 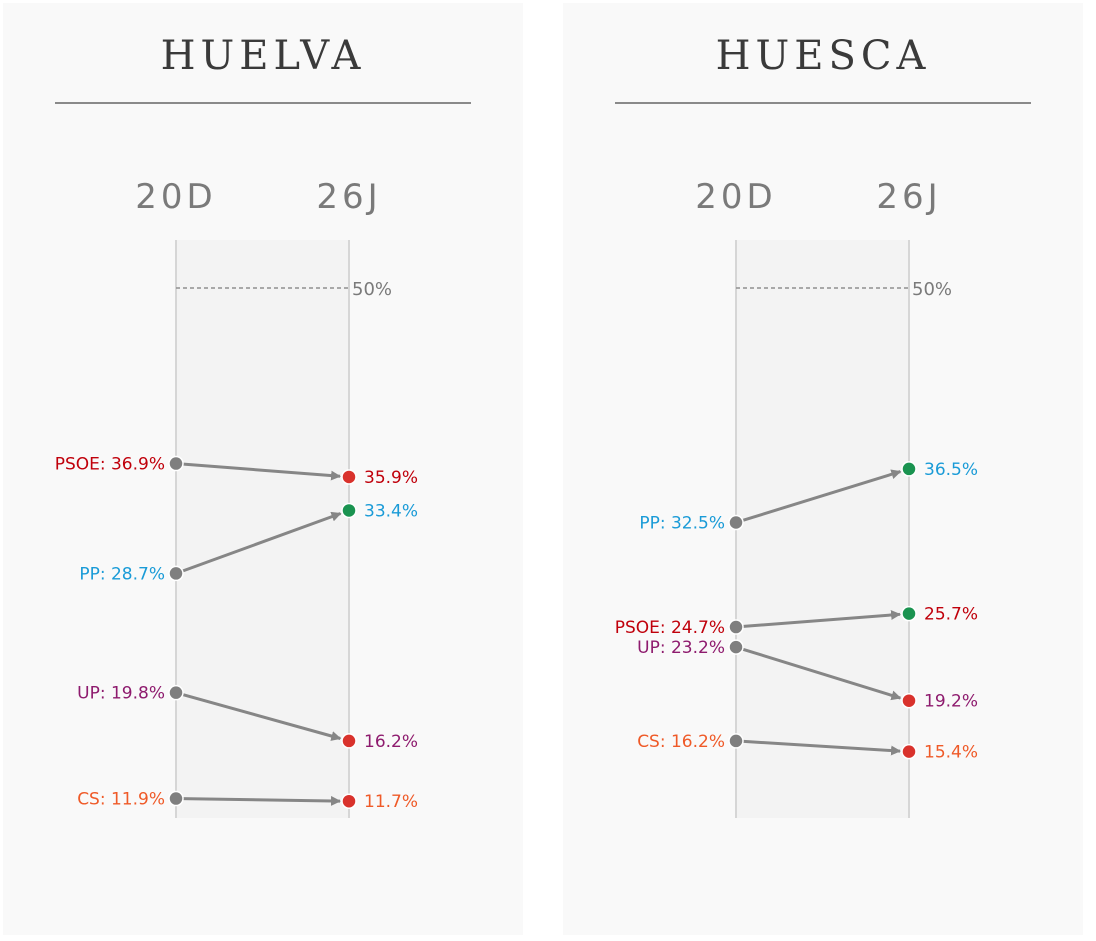 What do you see at coordinates (391, 478) in the screenshot?
I see `label-26j-psoe: 35.9%` at bounding box center [391, 478].